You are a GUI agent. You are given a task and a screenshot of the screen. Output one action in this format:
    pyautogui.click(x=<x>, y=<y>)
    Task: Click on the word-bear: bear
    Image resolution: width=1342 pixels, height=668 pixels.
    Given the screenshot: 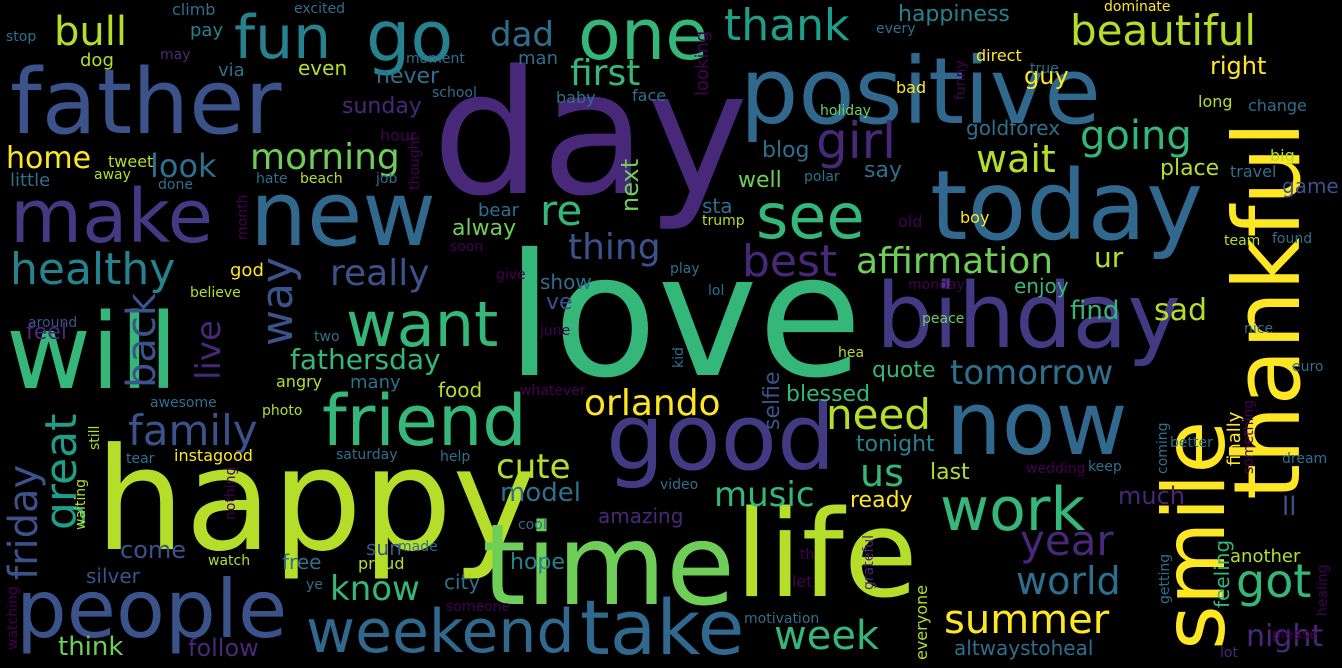 What is the action you would take?
    pyautogui.click(x=498, y=210)
    